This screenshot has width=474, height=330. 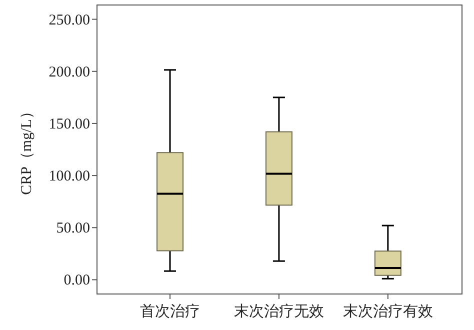 What do you see at coordinates (69, 124) in the screenshot?
I see `y-tick-label: 150.00` at bounding box center [69, 124].